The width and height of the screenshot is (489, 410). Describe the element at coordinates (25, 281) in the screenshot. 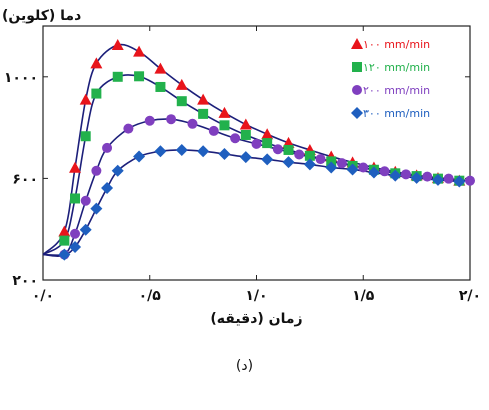

I see `y-tick-label: ۲۰۰` at that location.